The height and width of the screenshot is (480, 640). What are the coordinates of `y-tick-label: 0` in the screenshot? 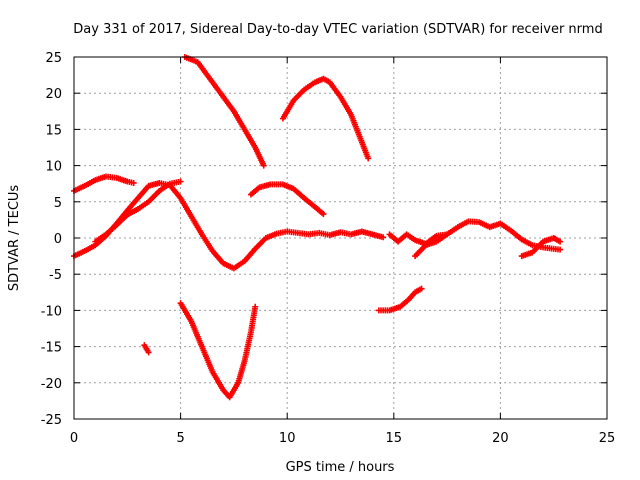 It's located at (58, 239).